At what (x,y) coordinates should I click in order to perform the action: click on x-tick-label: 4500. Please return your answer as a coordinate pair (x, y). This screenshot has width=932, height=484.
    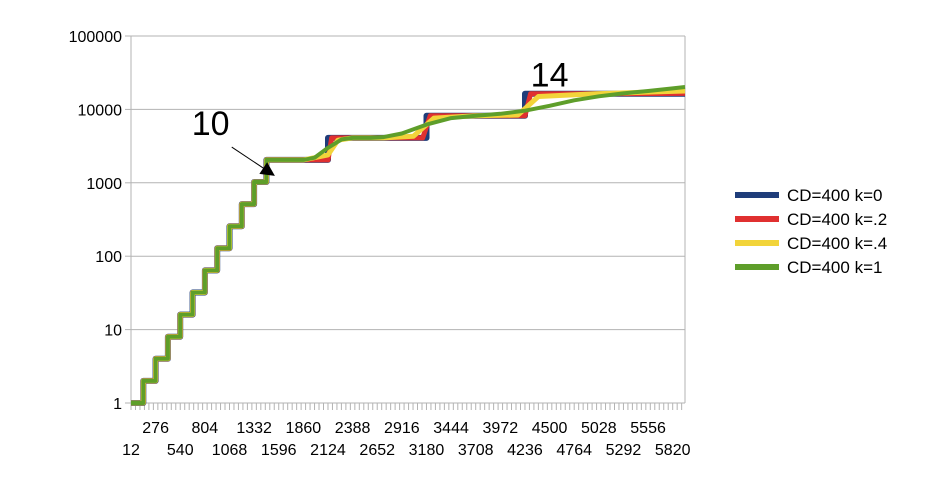
    Looking at the image, I should click on (550, 428).